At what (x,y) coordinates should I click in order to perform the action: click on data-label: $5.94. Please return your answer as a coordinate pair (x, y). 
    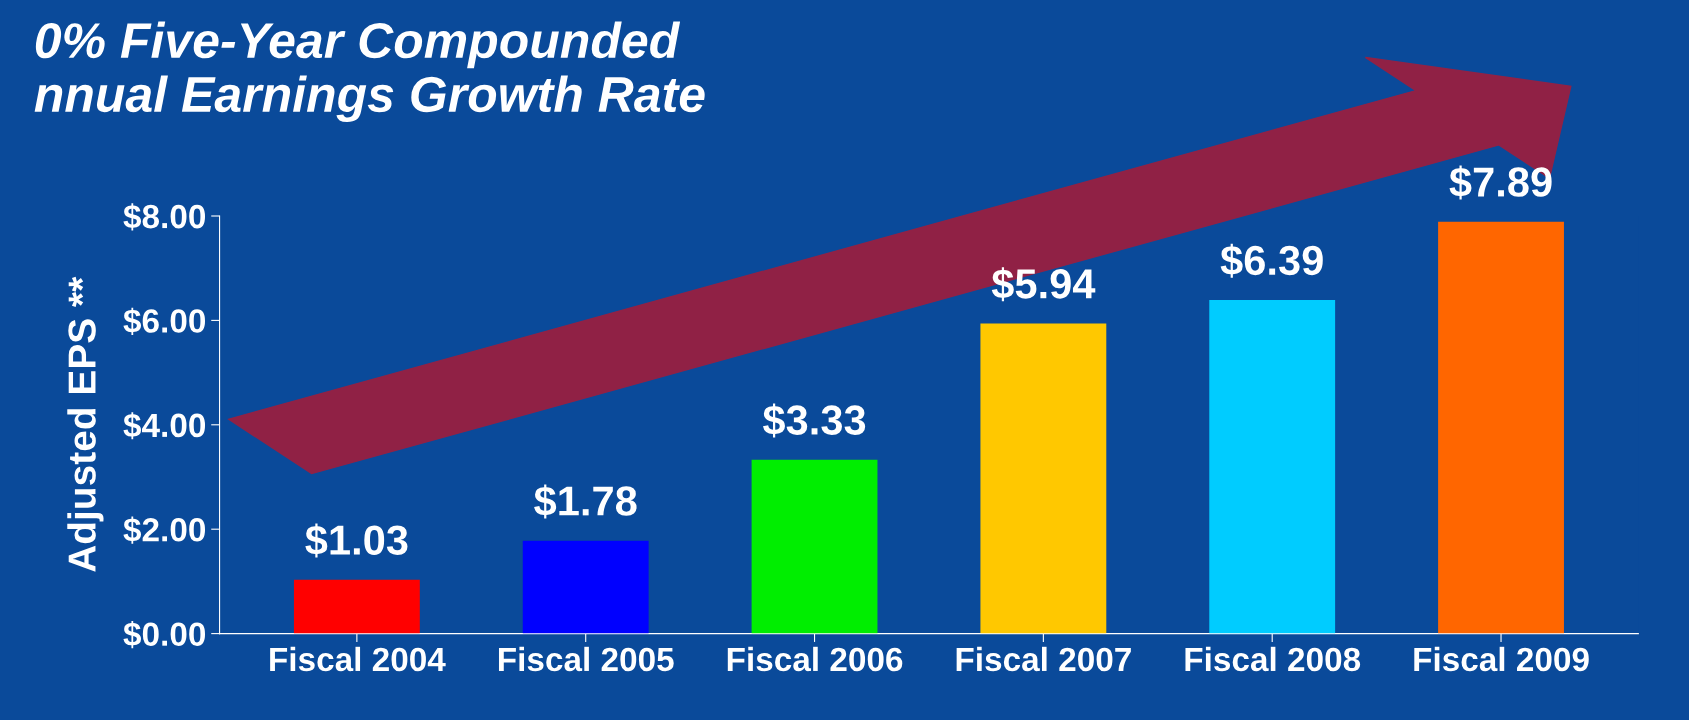
    Looking at the image, I should click on (1043, 284).